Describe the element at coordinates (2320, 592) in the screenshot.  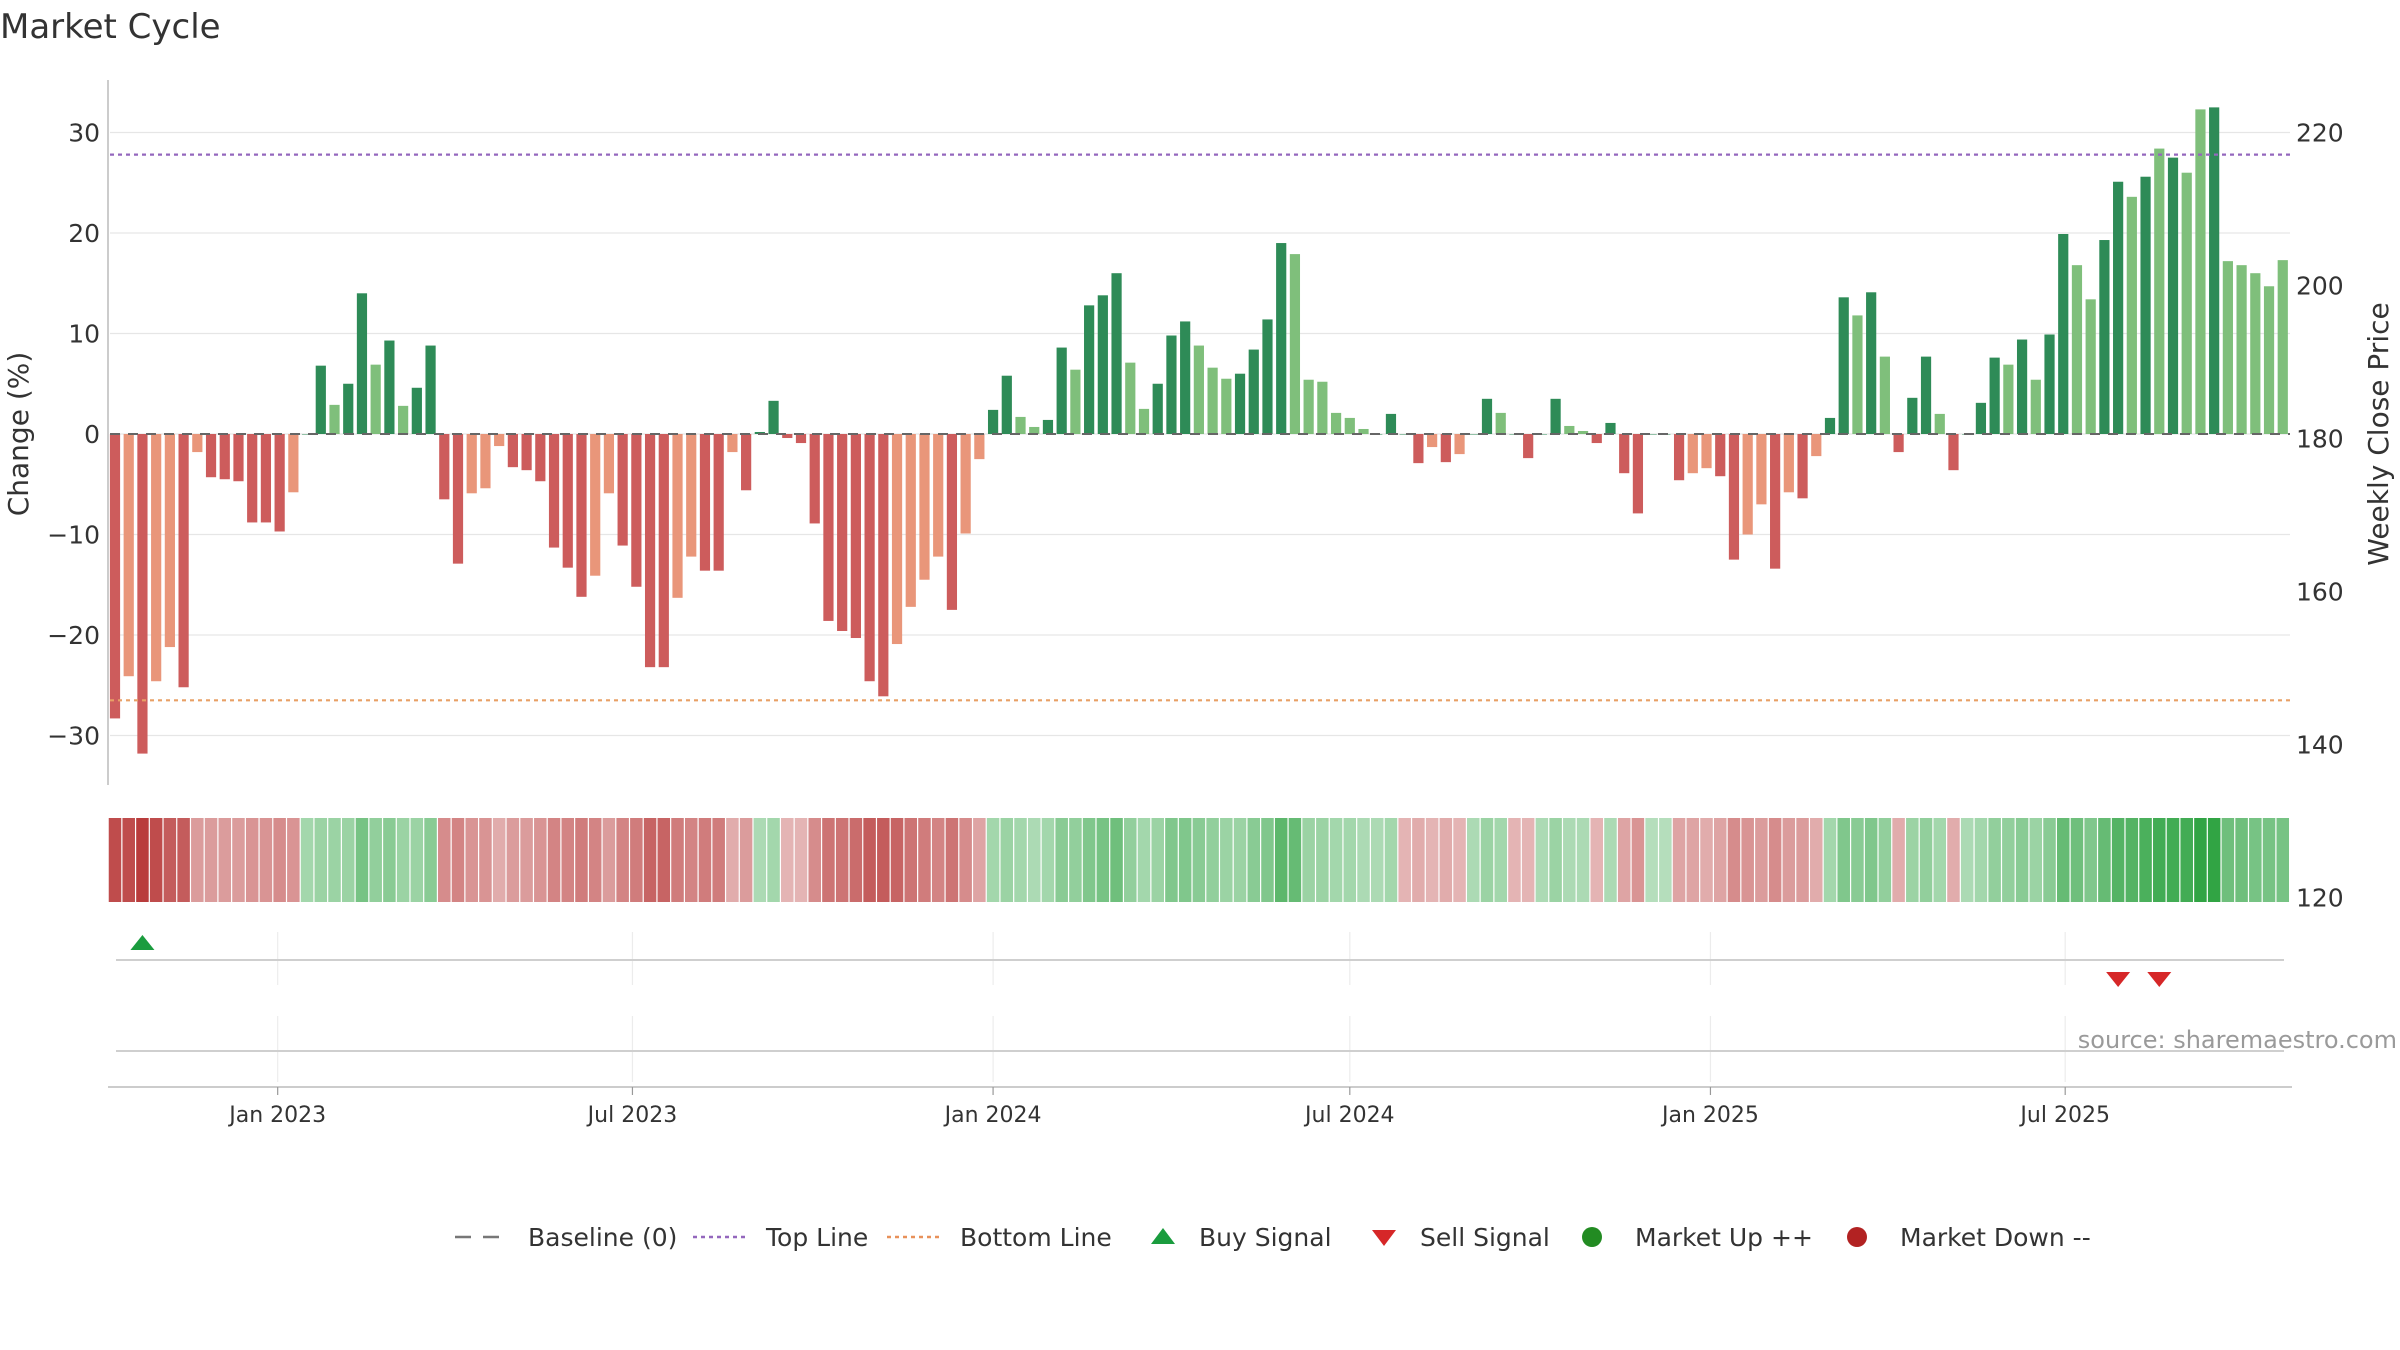
I see `y-tick-label-right: 160` at that location.